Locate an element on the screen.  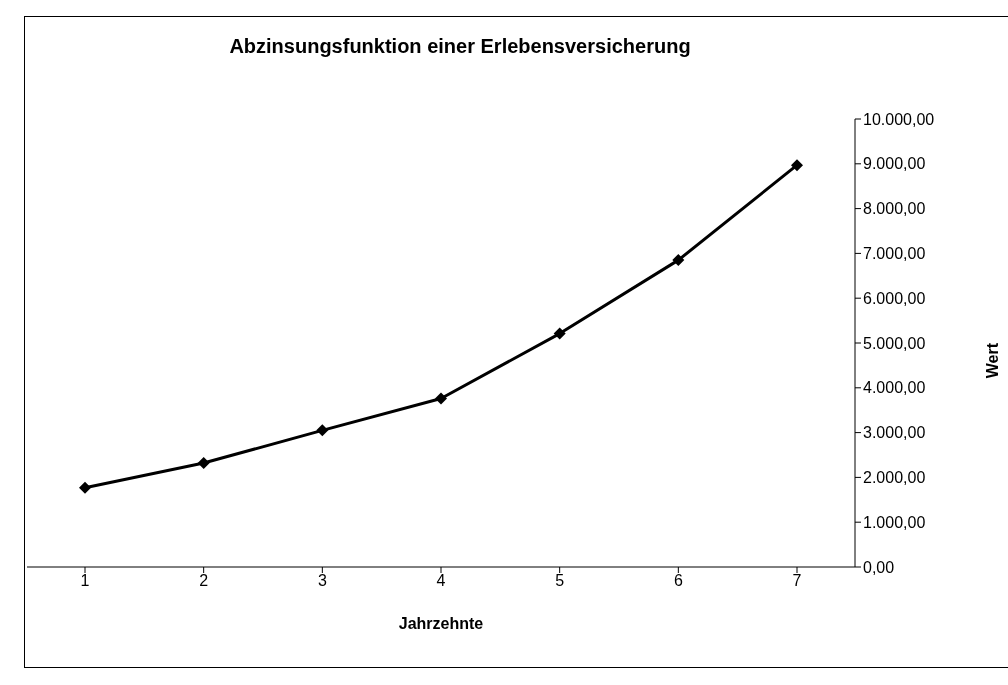
y-tick-label: 2.000,00 is located at coordinates (894, 478).